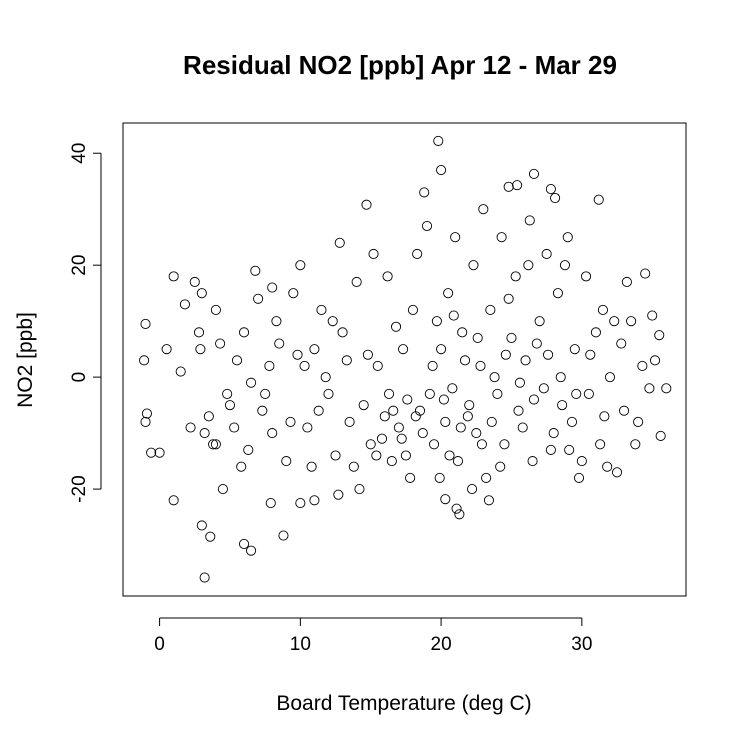 This screenshot has width=750, height=750. What do you see at coordinates (300, 644) in the screenshot?
I see `x-tick-label: 10` at bounding box center [300, 644].